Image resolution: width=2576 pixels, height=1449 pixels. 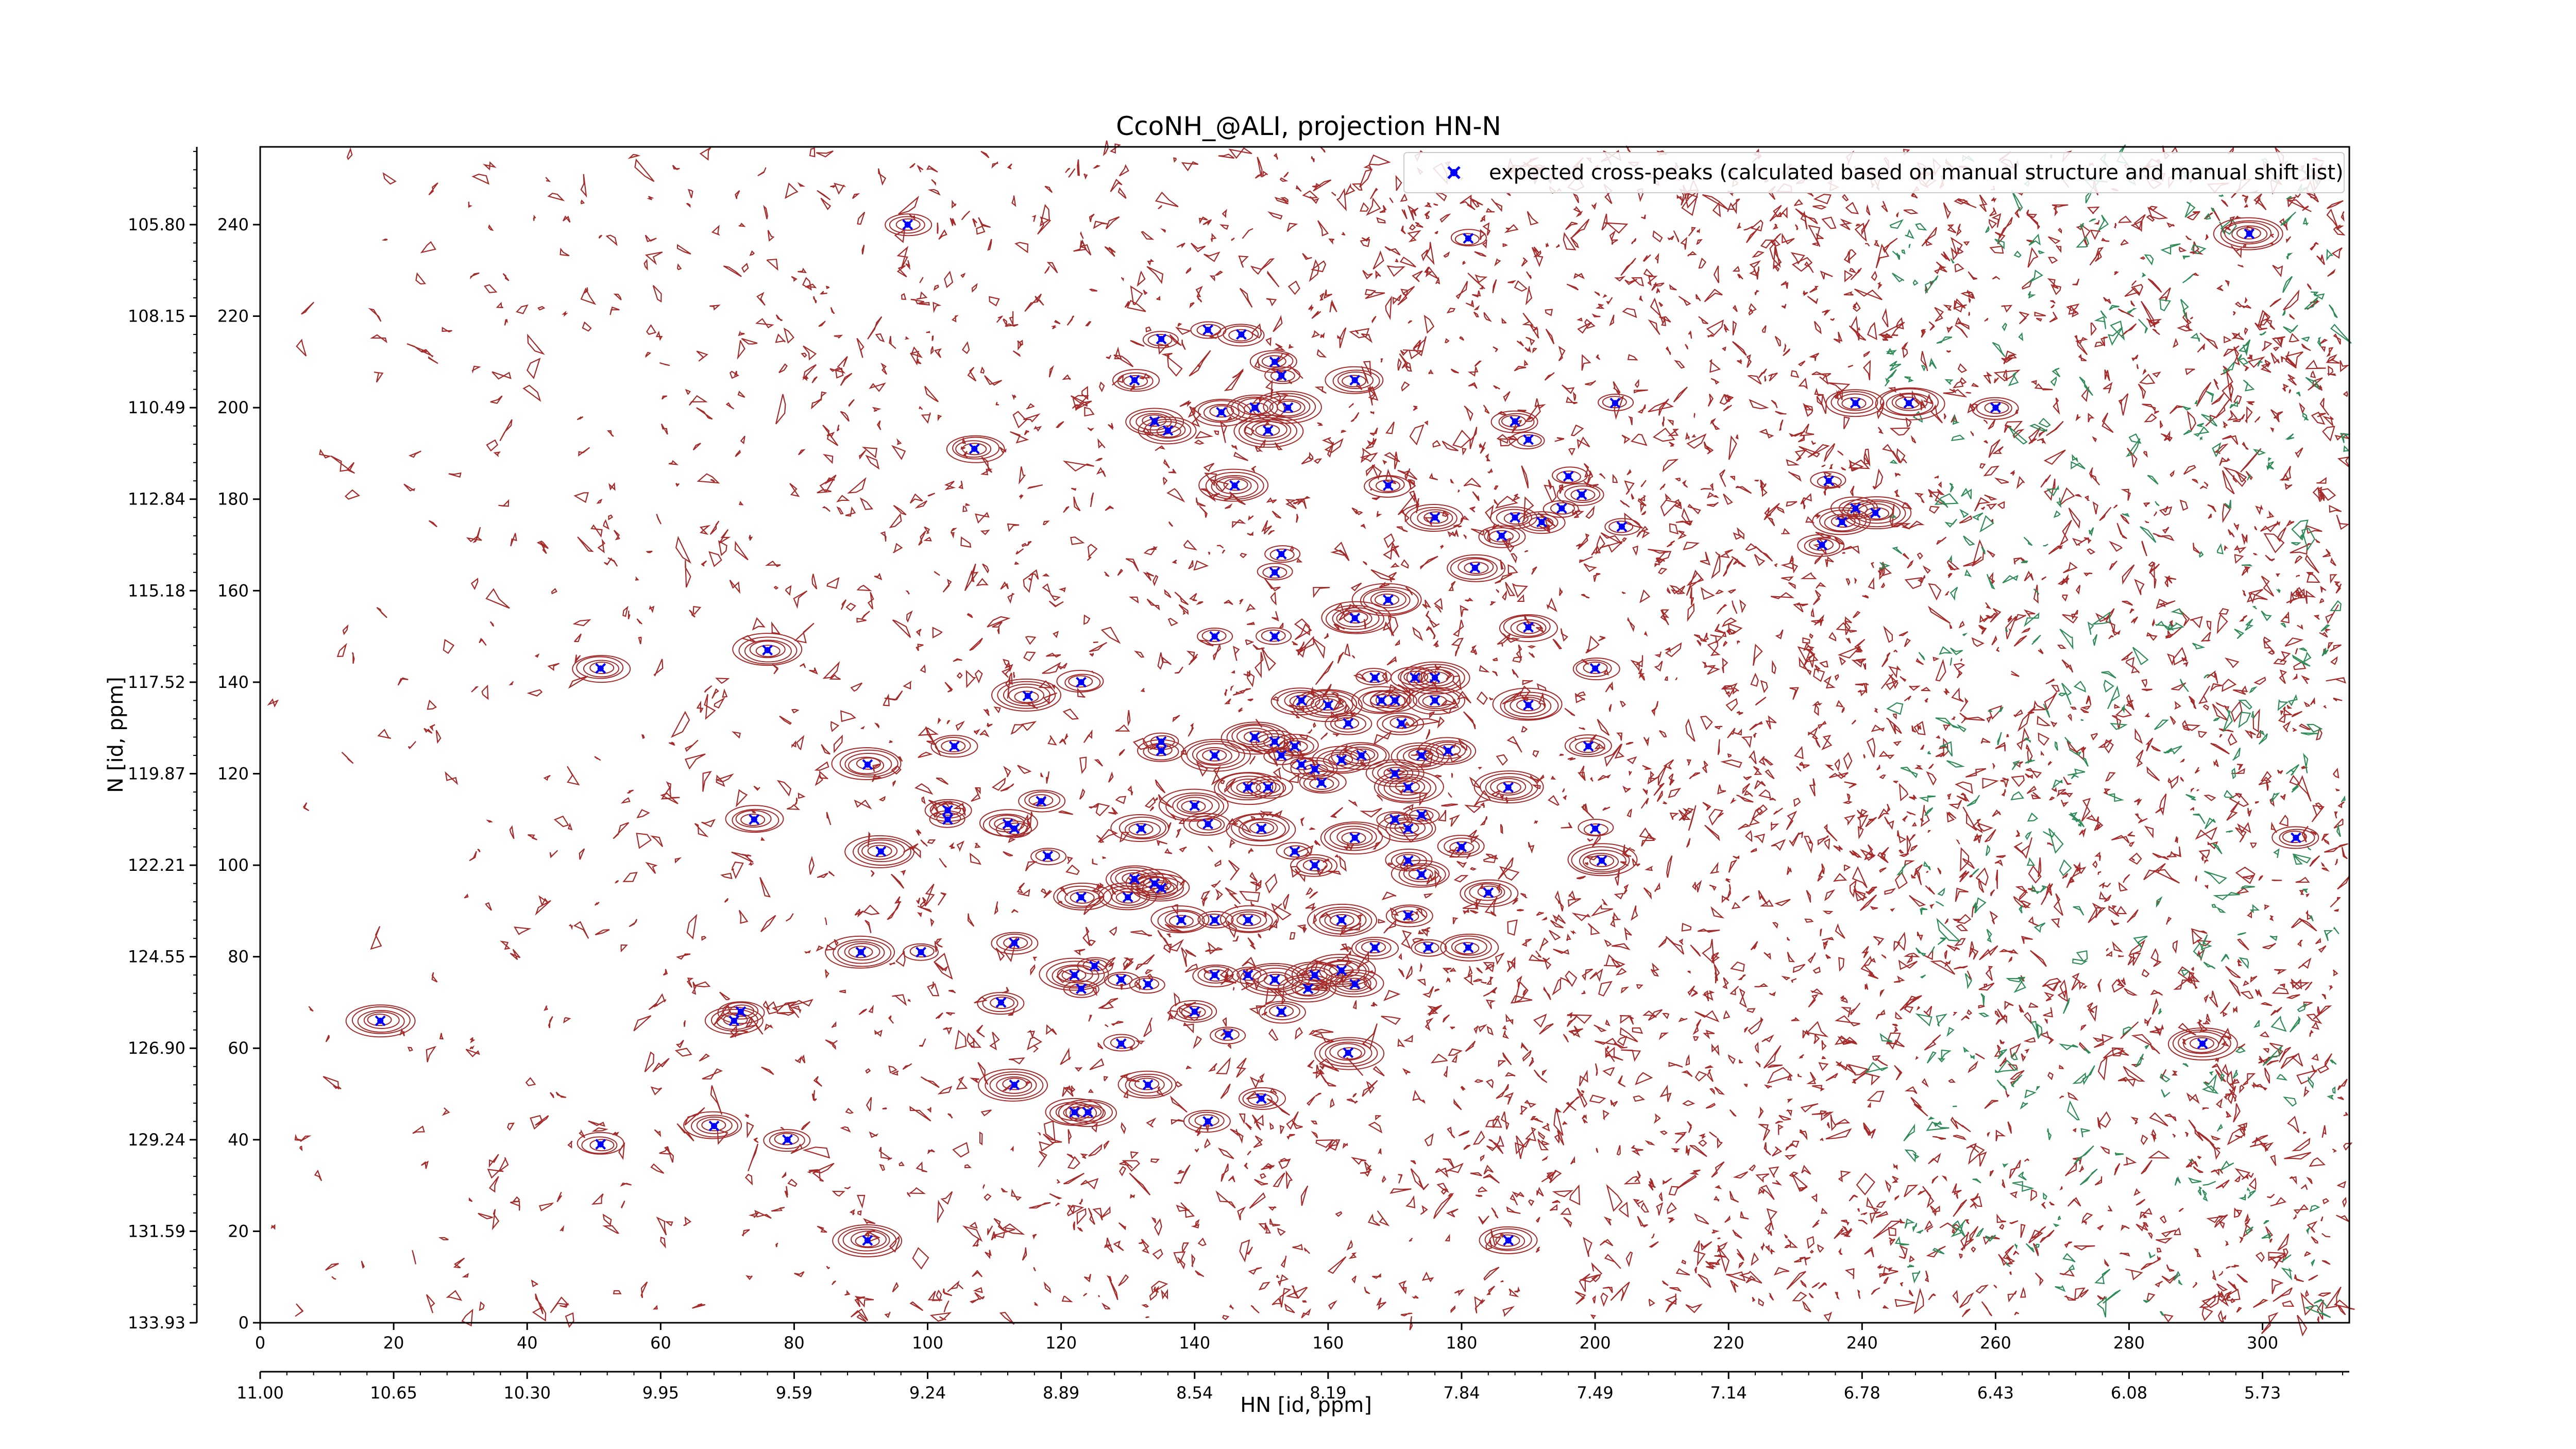 I want to click on x-tick-label: 160, so click(x=1328, y=1343).